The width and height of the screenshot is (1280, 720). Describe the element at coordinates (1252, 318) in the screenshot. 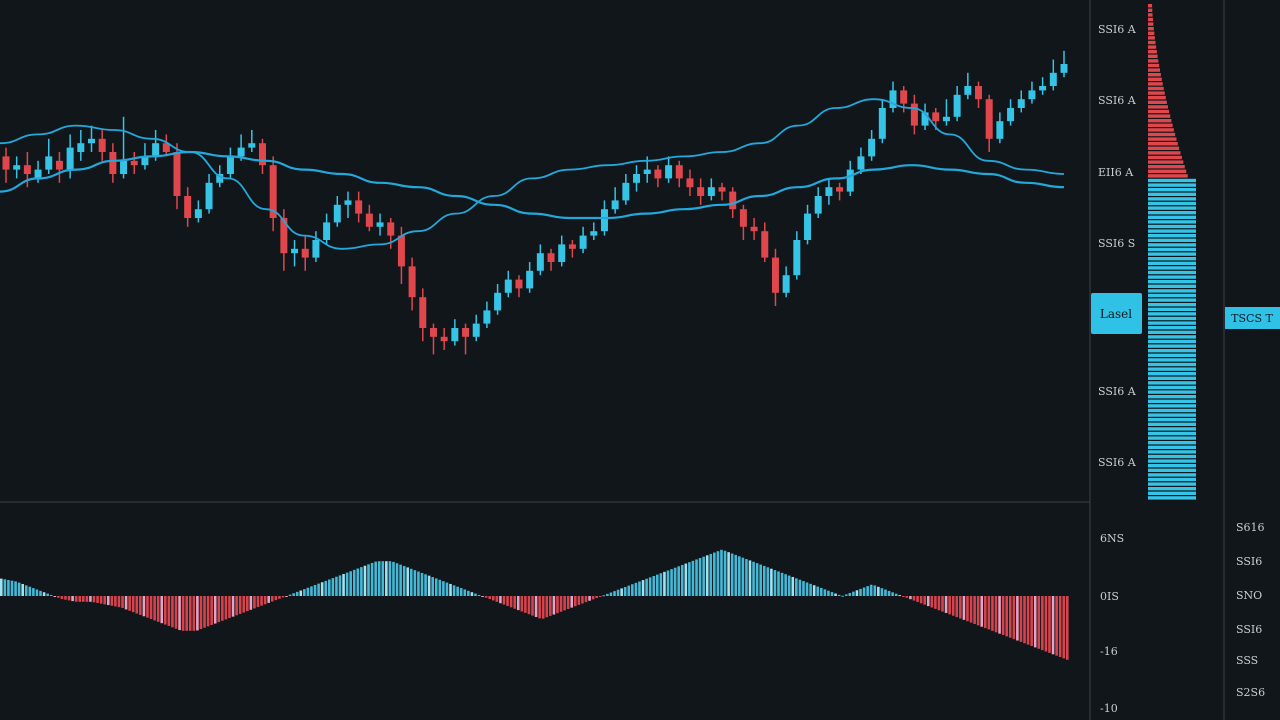

I see `right-price-tag: TSCS T` at that location.